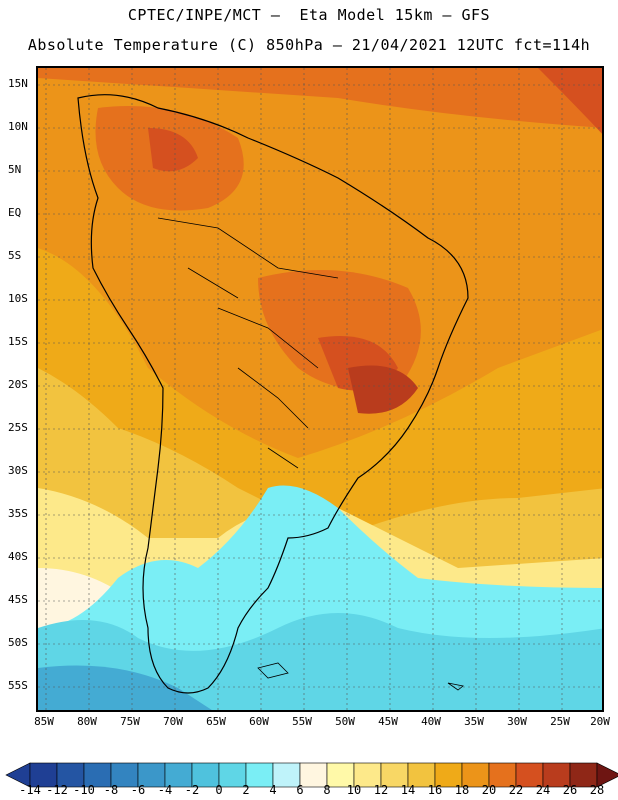 Image resolution: width=618 pixels, height=800 pixels. What do you see at coordinates (300, 790) in the screenshot?
I see `colorbar-label: 6` at bounding box center [300, 790].